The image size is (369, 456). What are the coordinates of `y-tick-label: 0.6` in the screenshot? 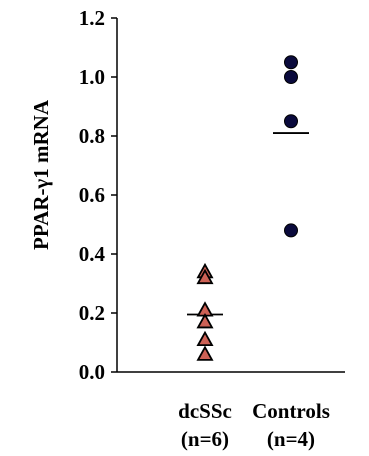 It's located at (92, 195).